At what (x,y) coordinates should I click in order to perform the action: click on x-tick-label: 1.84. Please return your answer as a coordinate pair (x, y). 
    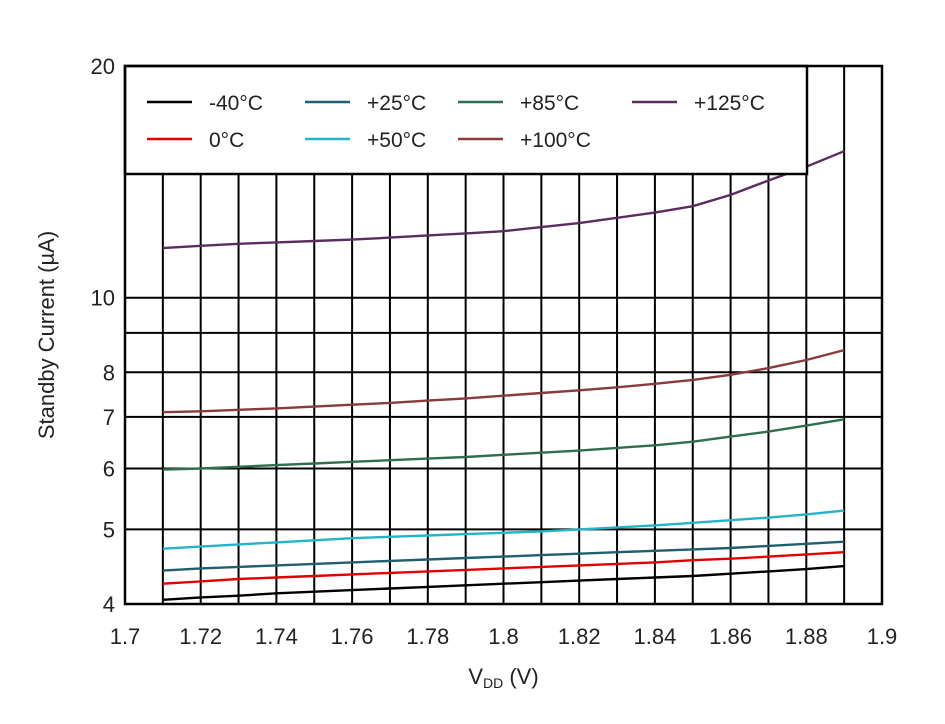
    Looking at the image, I should click on (654, 636).